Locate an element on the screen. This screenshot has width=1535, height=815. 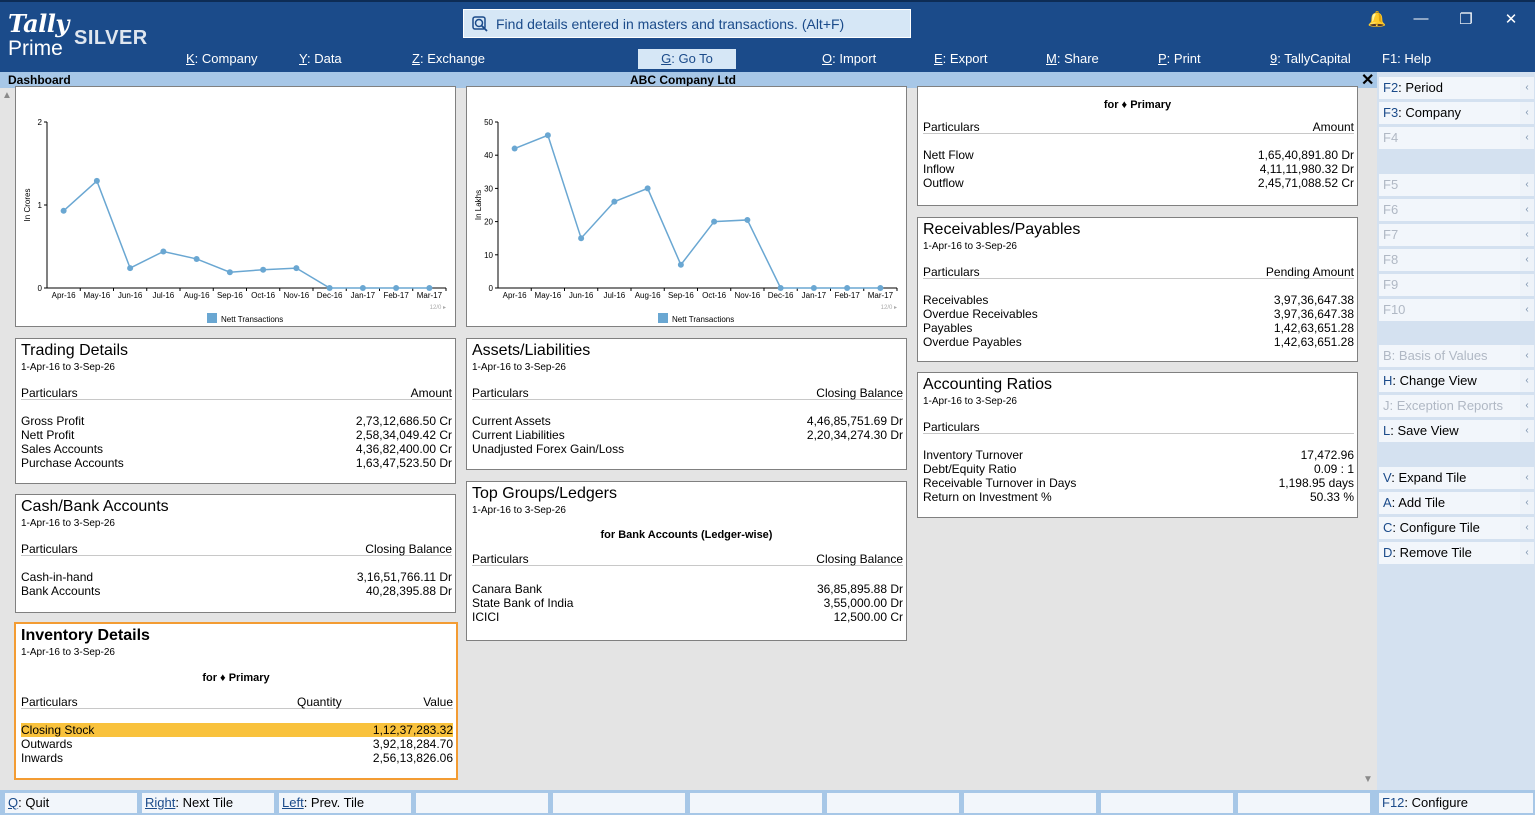
menu-data: Y: Data is located at coordinates (320, 58).